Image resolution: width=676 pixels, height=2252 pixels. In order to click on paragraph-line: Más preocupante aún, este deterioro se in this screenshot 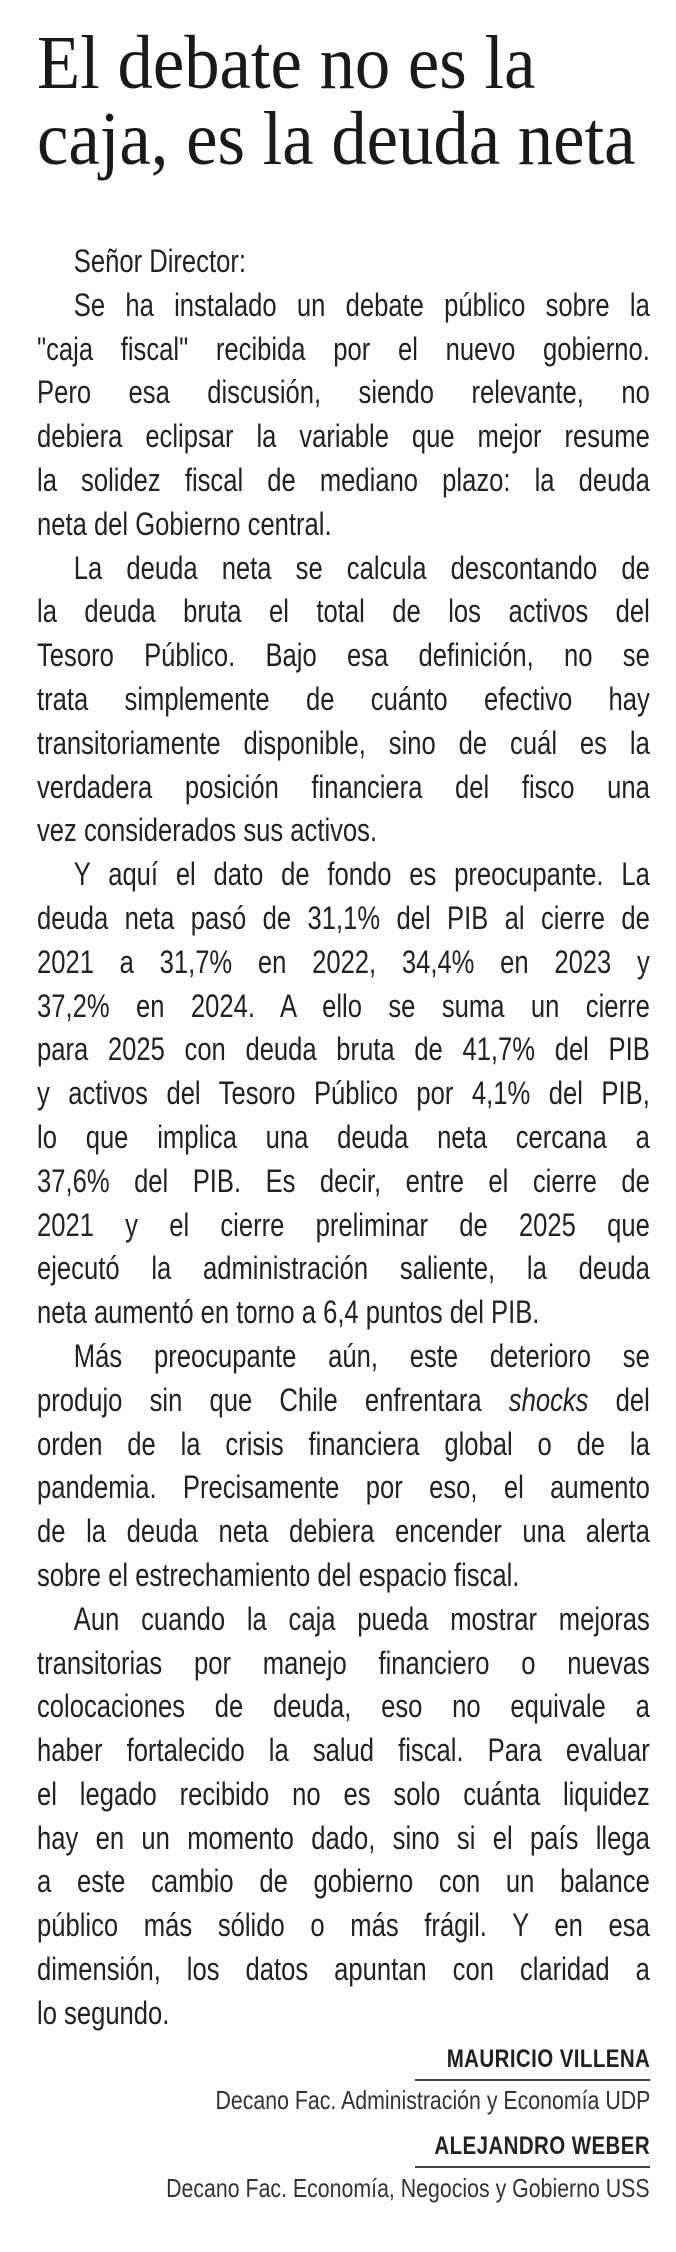, I will do `click(343, 1357)`.